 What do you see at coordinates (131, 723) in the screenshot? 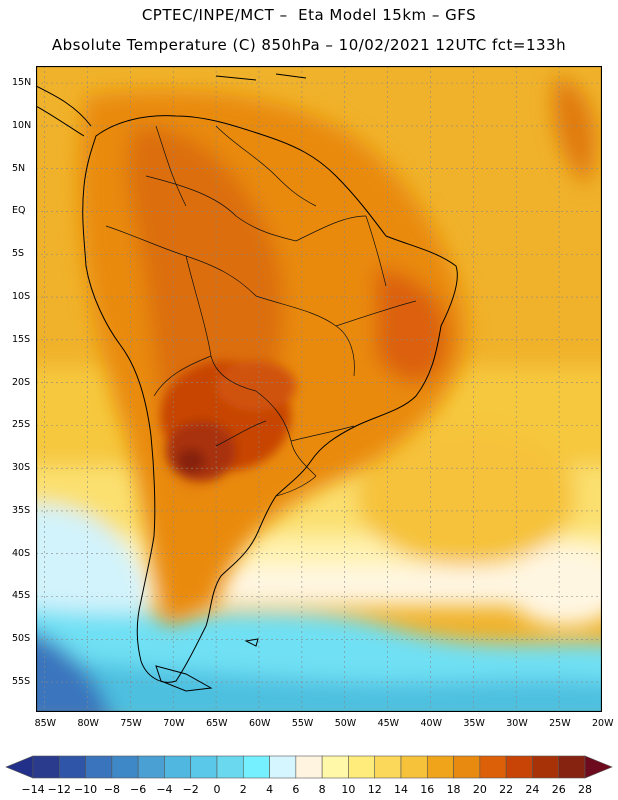
I see `longitude-label: 75W` at bounding box center [131, 723].